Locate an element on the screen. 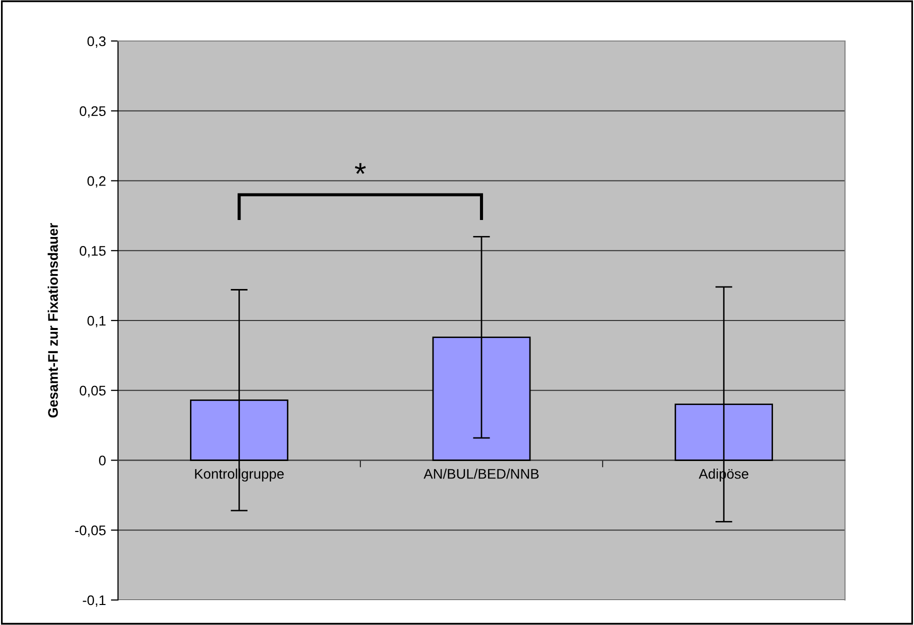 This screenshot has height=625, width=914. y-tick-label: 0 is located at coordinates (102, 461).